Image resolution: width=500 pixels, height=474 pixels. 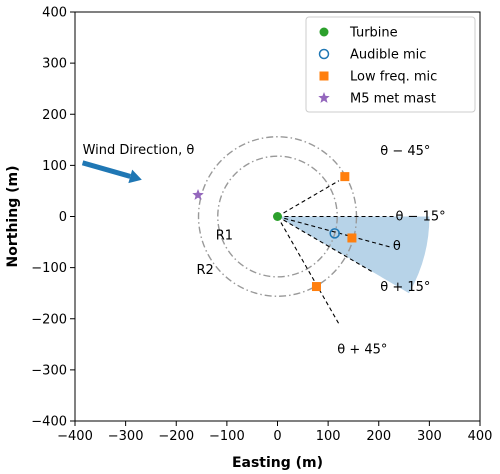 What do you see at coordinates (393, 99) in the screenshot?
I see `legend-label-m5-met-mast: M5 met mast` at bounding box center [393, 99].